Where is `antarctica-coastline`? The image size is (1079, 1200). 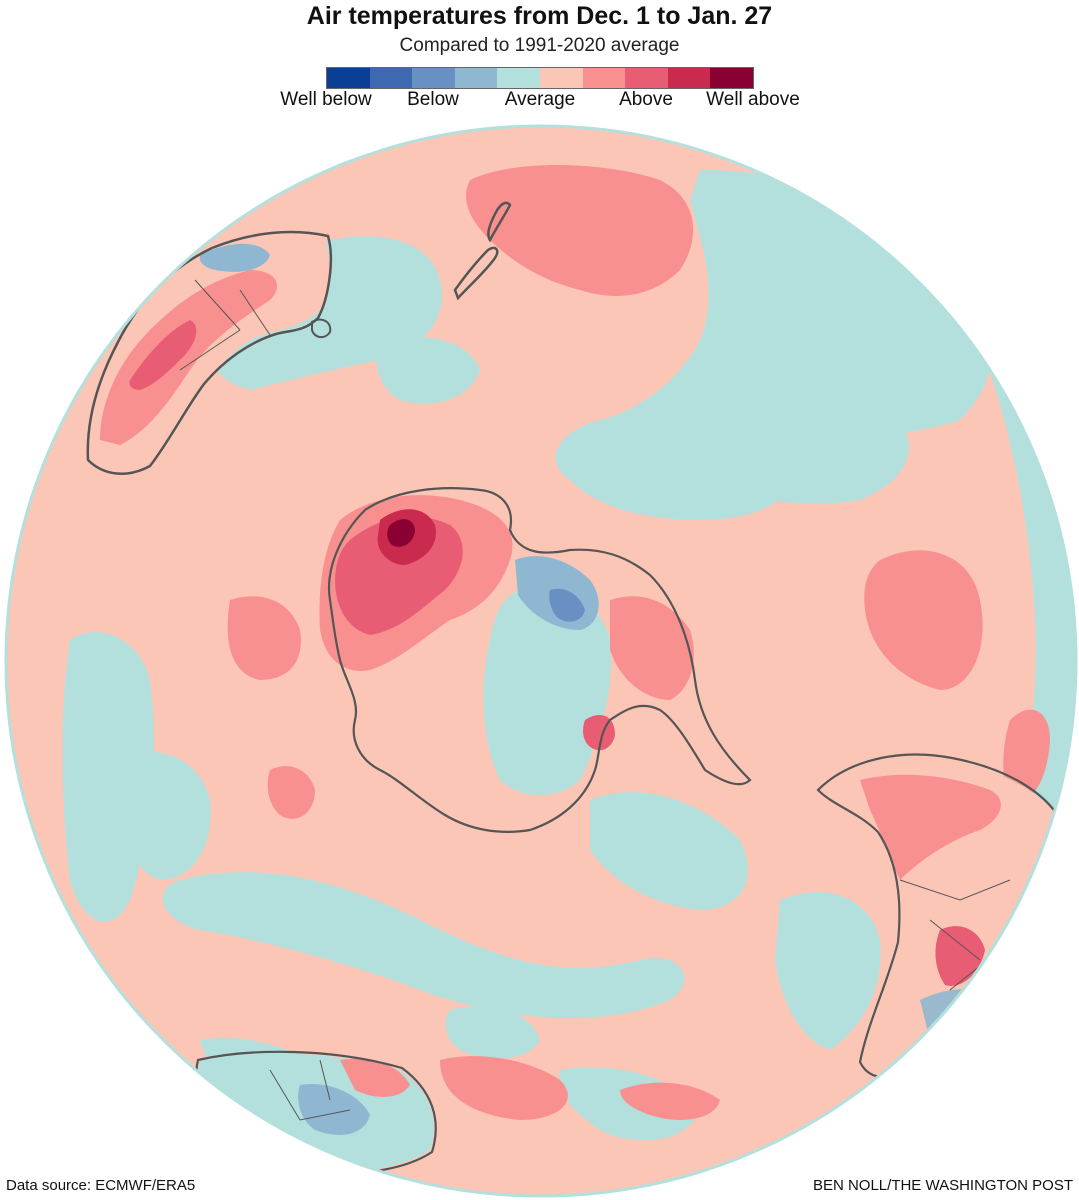 antarctica-coastline is located at coordinates (540, 660).